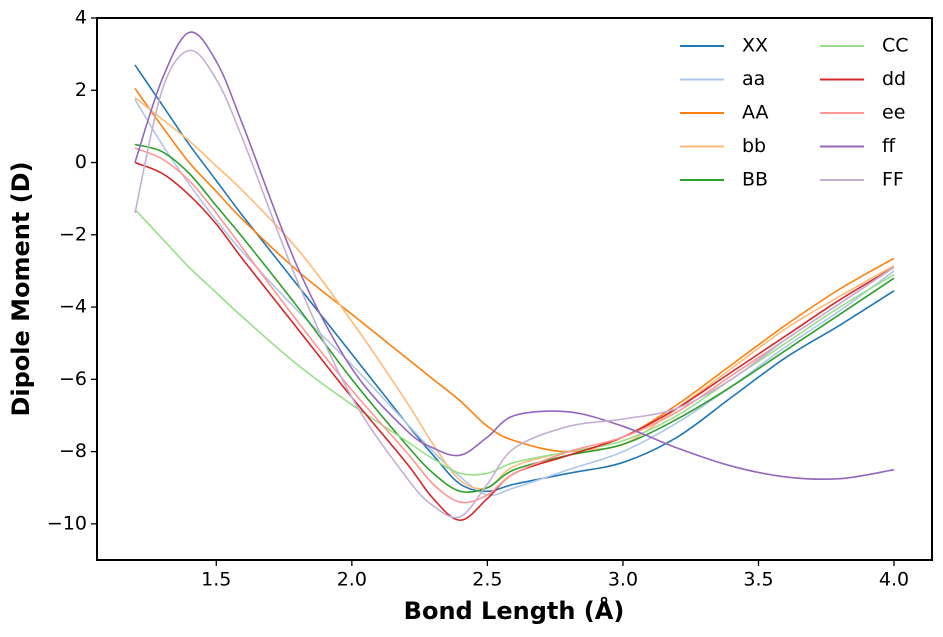 The image size is (943, 637). Describe the element at coordinates (487, 580) in the screenshot. I see `x-tick-label: 2.5` at that location.